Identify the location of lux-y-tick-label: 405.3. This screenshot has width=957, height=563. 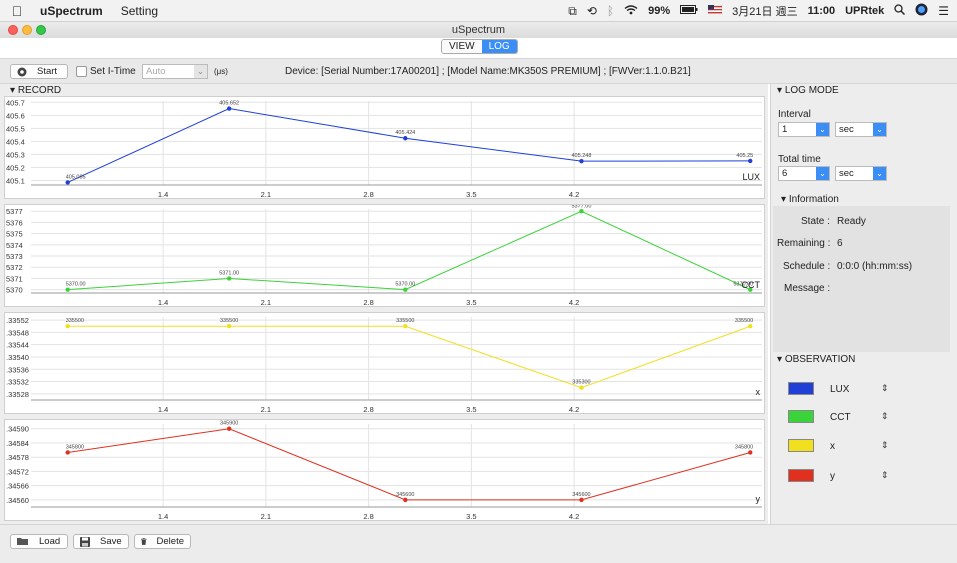
(15, 154).